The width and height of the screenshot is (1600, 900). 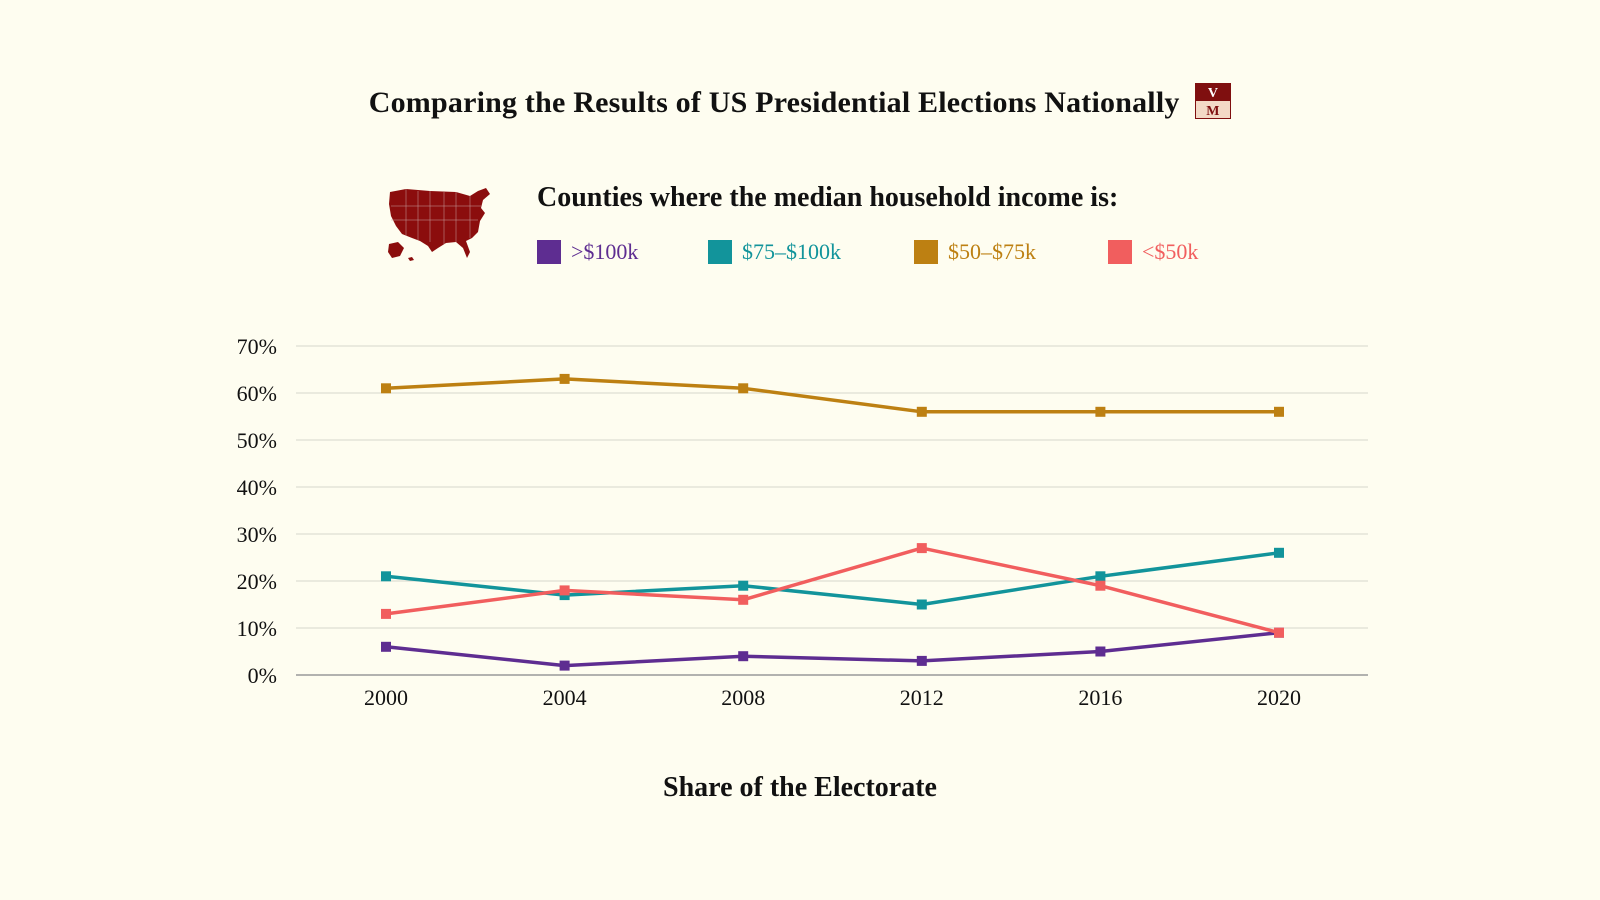 I want to click on vm-logo: V M, so click(x=1213, y=101).